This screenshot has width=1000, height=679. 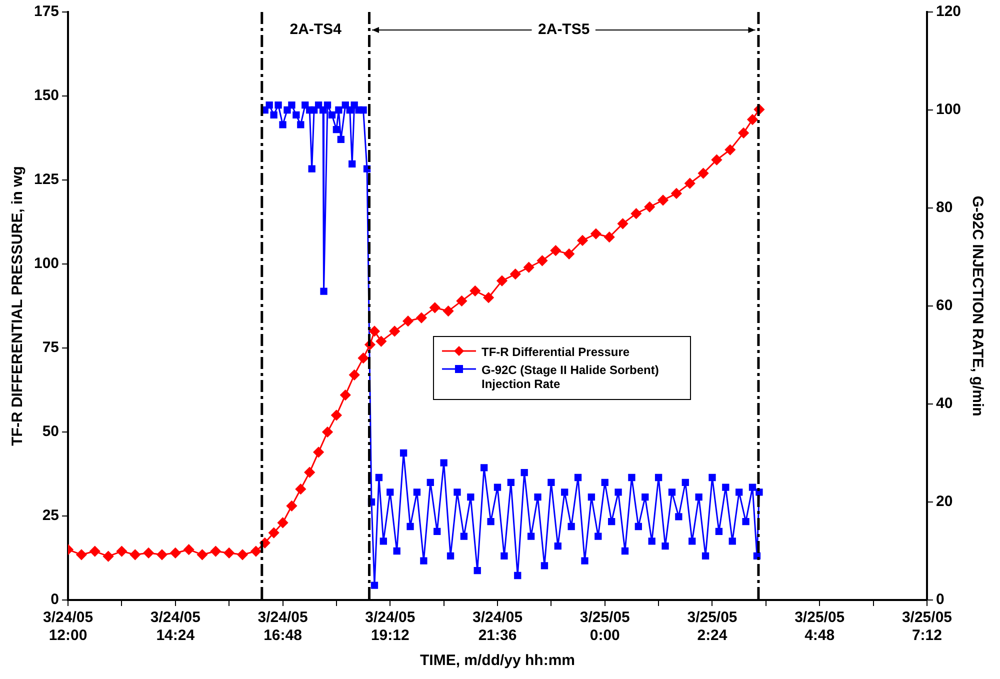 What do you see at coordinates (571, 377) in the screenshot?
I see `legend-label: G-92C (Stage II Halide Sorbent) Injection Rate` at bounding box center [571, 377].